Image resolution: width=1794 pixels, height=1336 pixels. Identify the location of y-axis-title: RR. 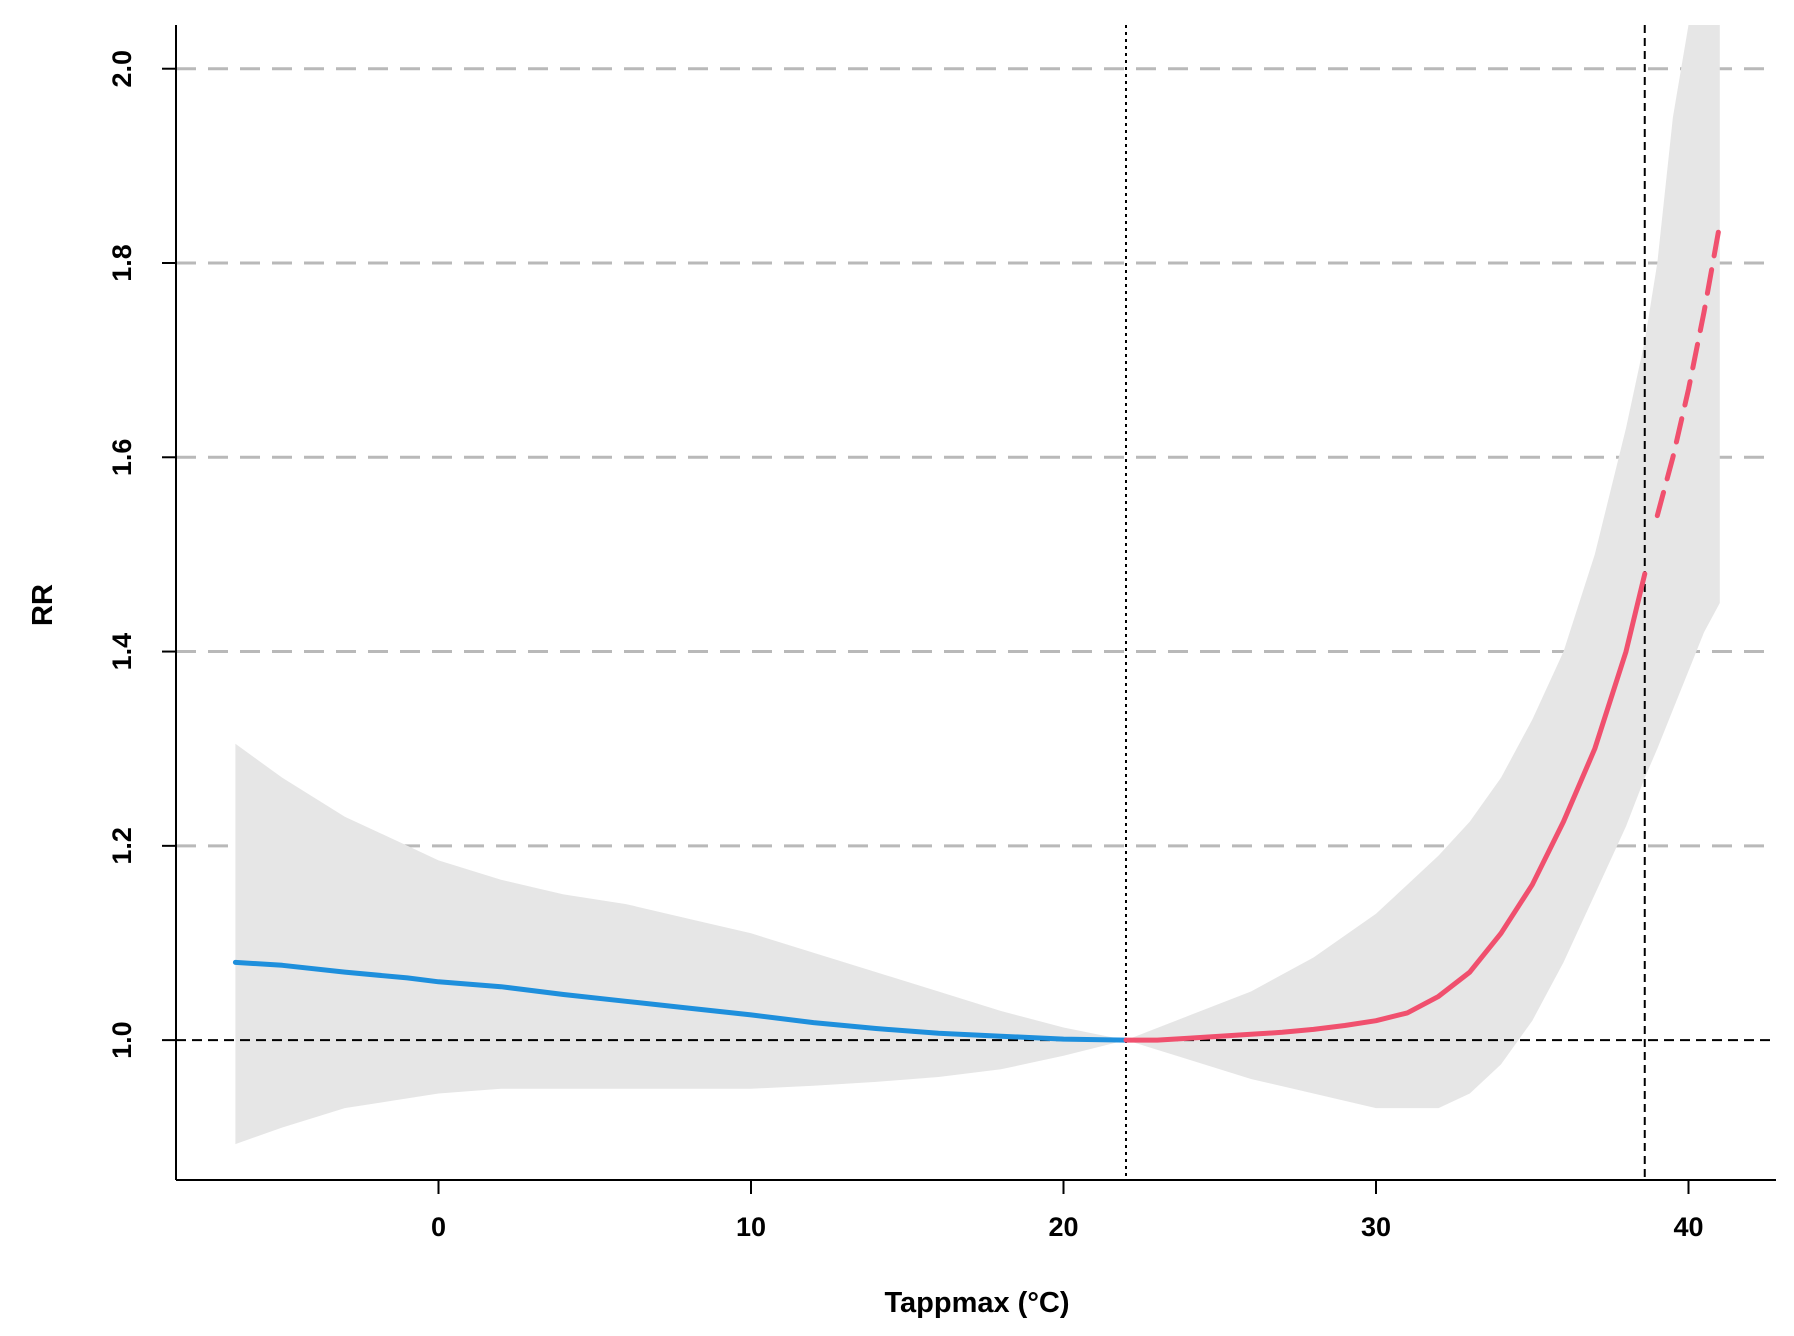
(43, 605).